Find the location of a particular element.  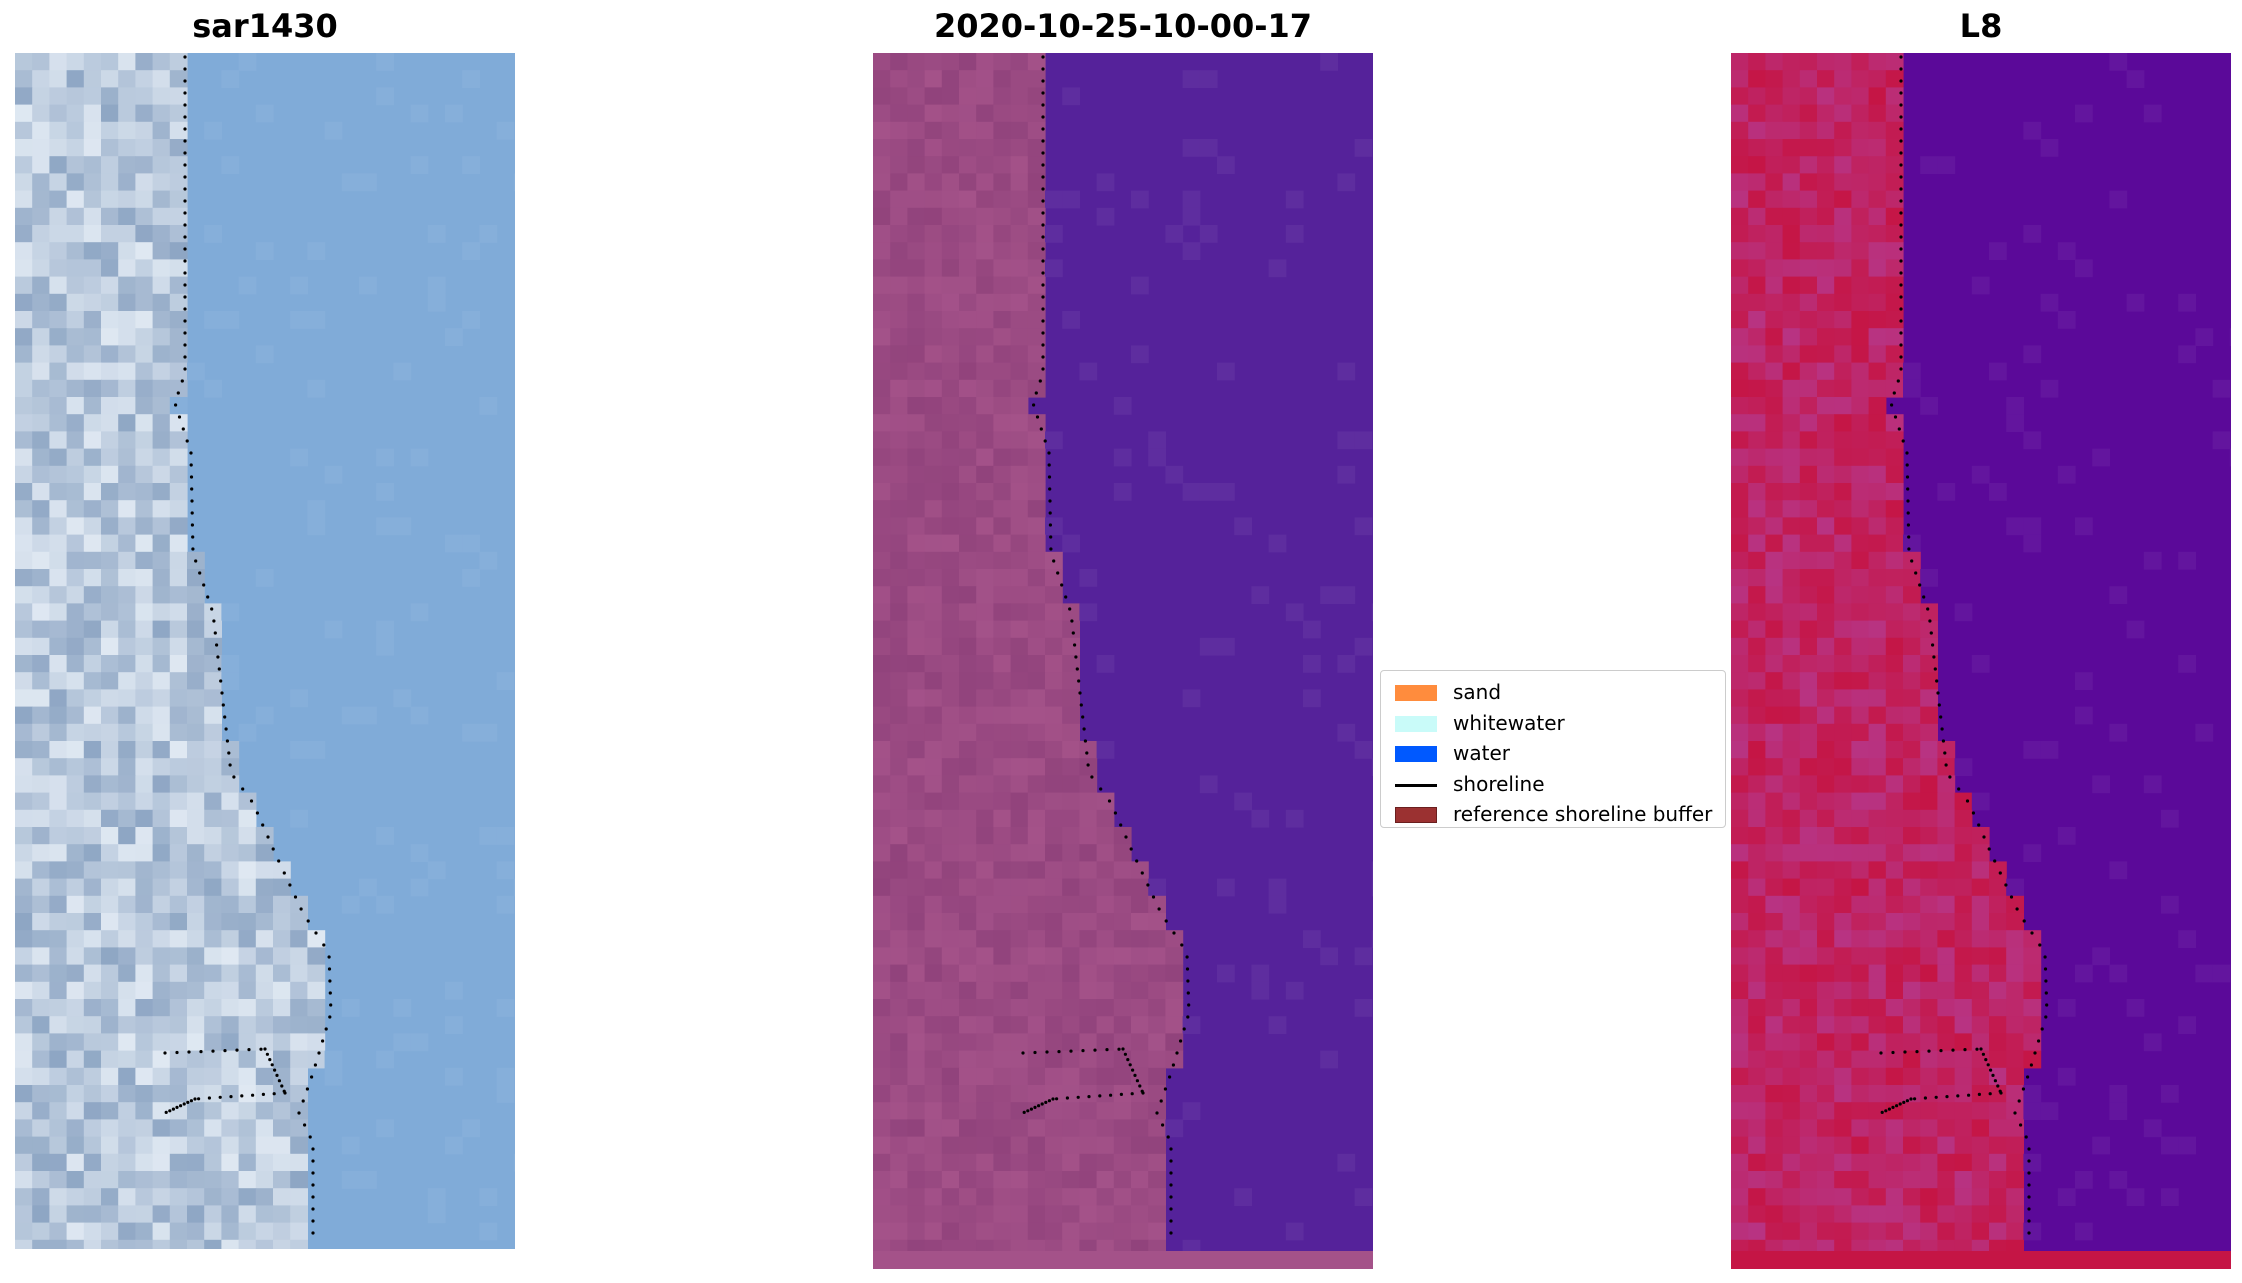

panel-title-rgb: sar1430 is located at coordinates (265, 26).